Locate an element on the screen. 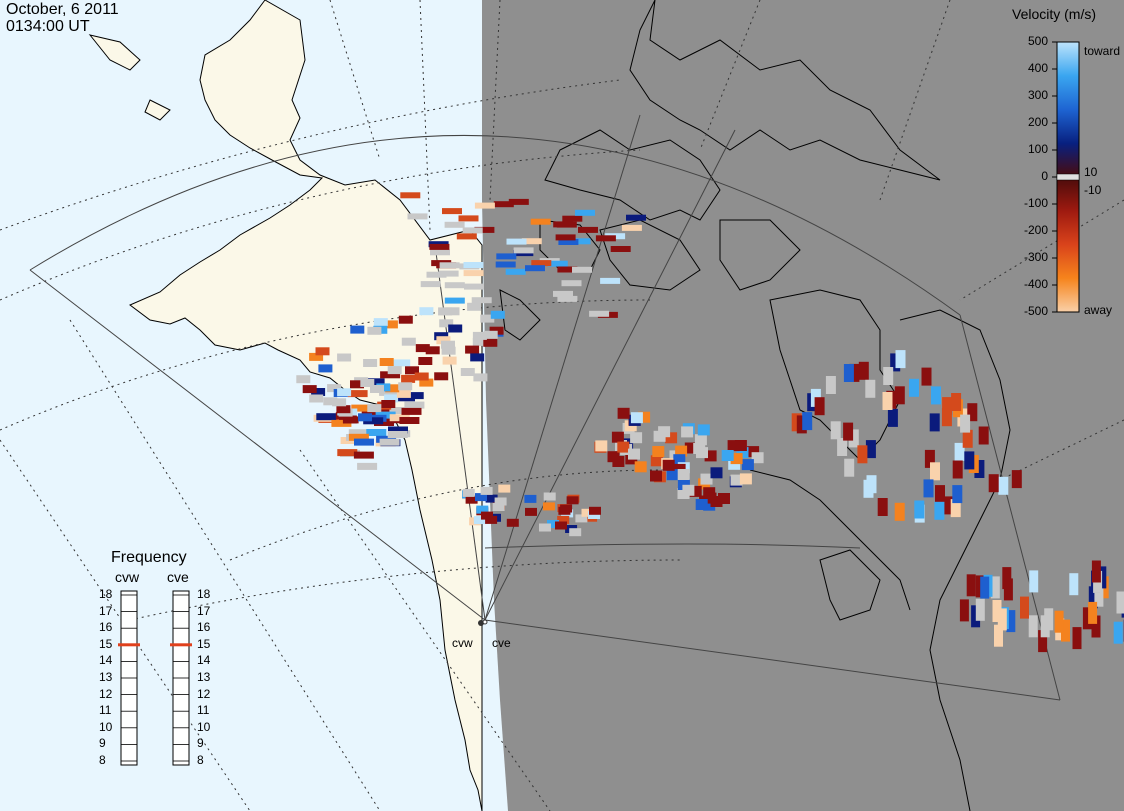 The width and height of the screenshot is (1124, 811). velocity-tick-label: 500 is located at coordinates (1037, 41).